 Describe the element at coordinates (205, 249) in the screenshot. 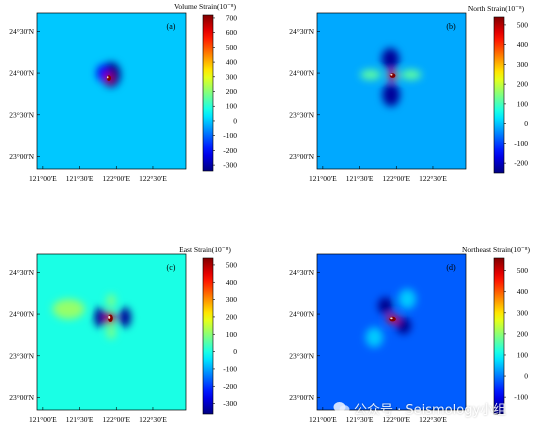

I see `colorbar-title: East Strain(10⁻⁸)` at that location.